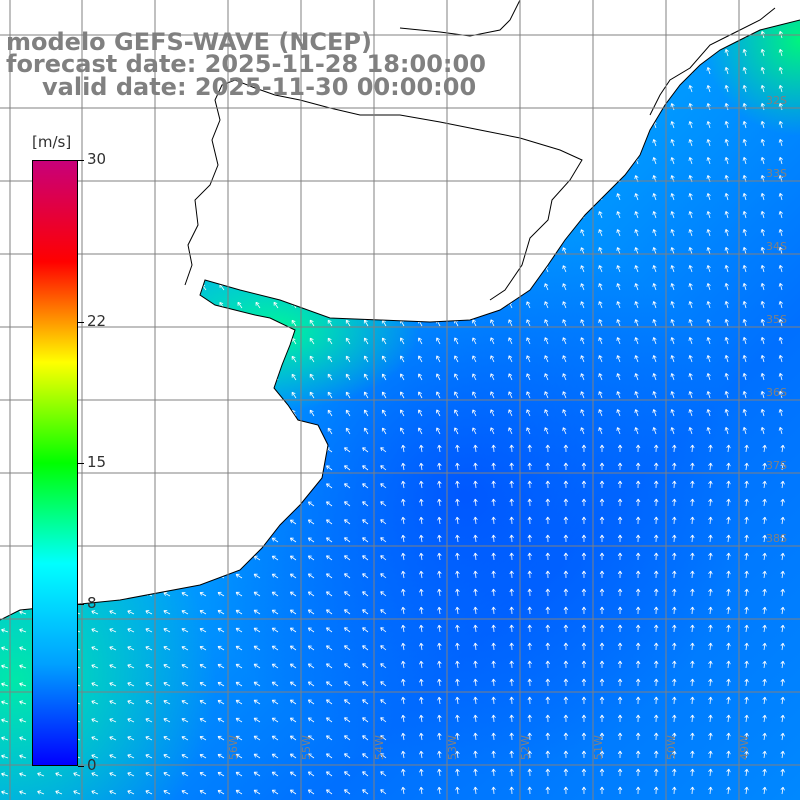 The width and height of the screenshot is (800, 800). Describe the element at coordinates (97, 320) in the screenshot. I see `colorbar-tick-label: 22` at that location.